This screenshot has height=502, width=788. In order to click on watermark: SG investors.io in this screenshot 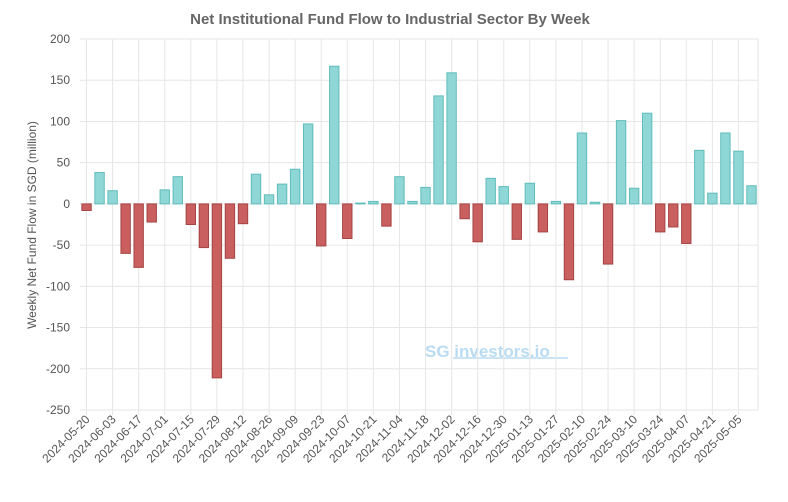, I will do `click(487, 351)`.